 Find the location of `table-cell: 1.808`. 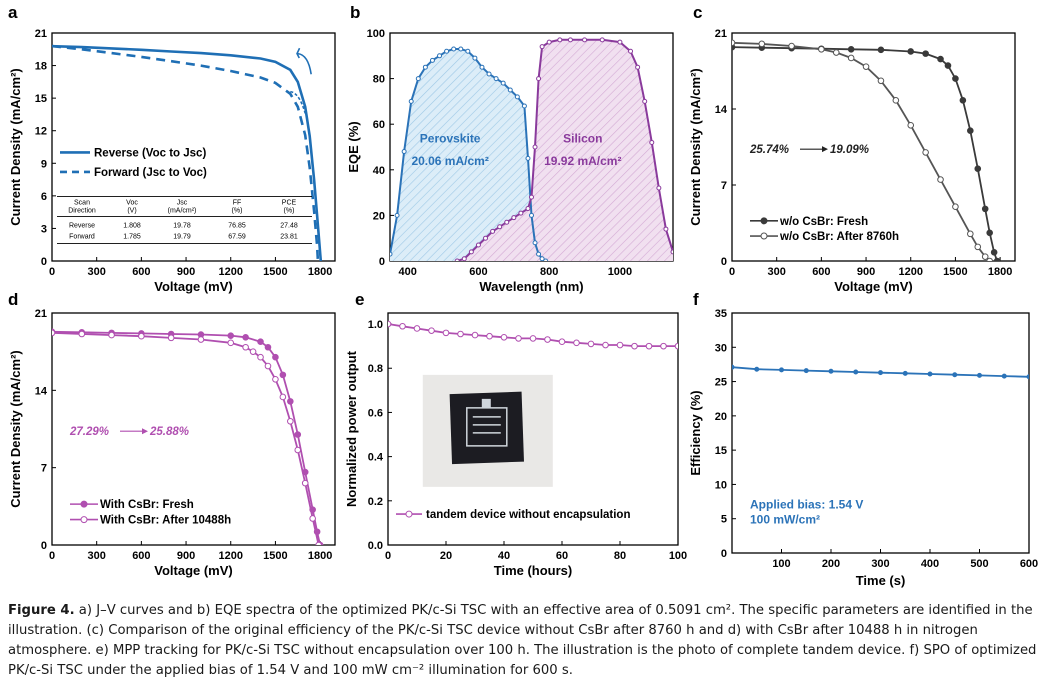

table-cell: 1.808 is located at coordinates (132, 226).